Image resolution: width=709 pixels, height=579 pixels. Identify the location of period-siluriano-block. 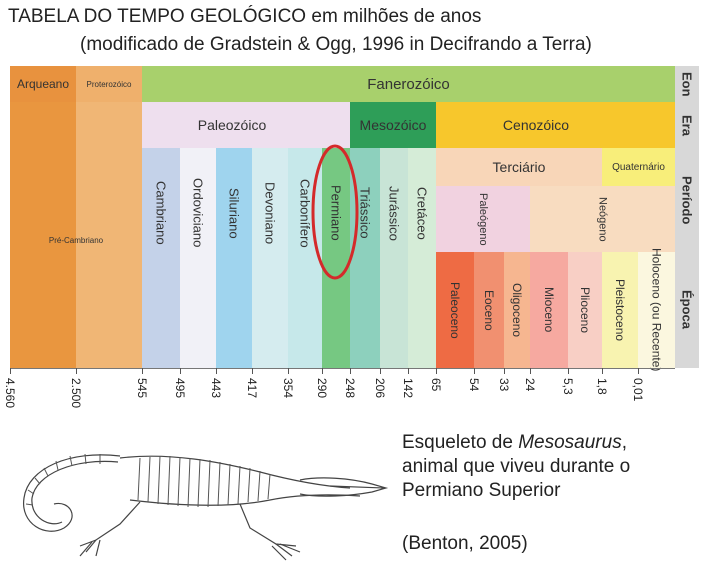
(234, 258).